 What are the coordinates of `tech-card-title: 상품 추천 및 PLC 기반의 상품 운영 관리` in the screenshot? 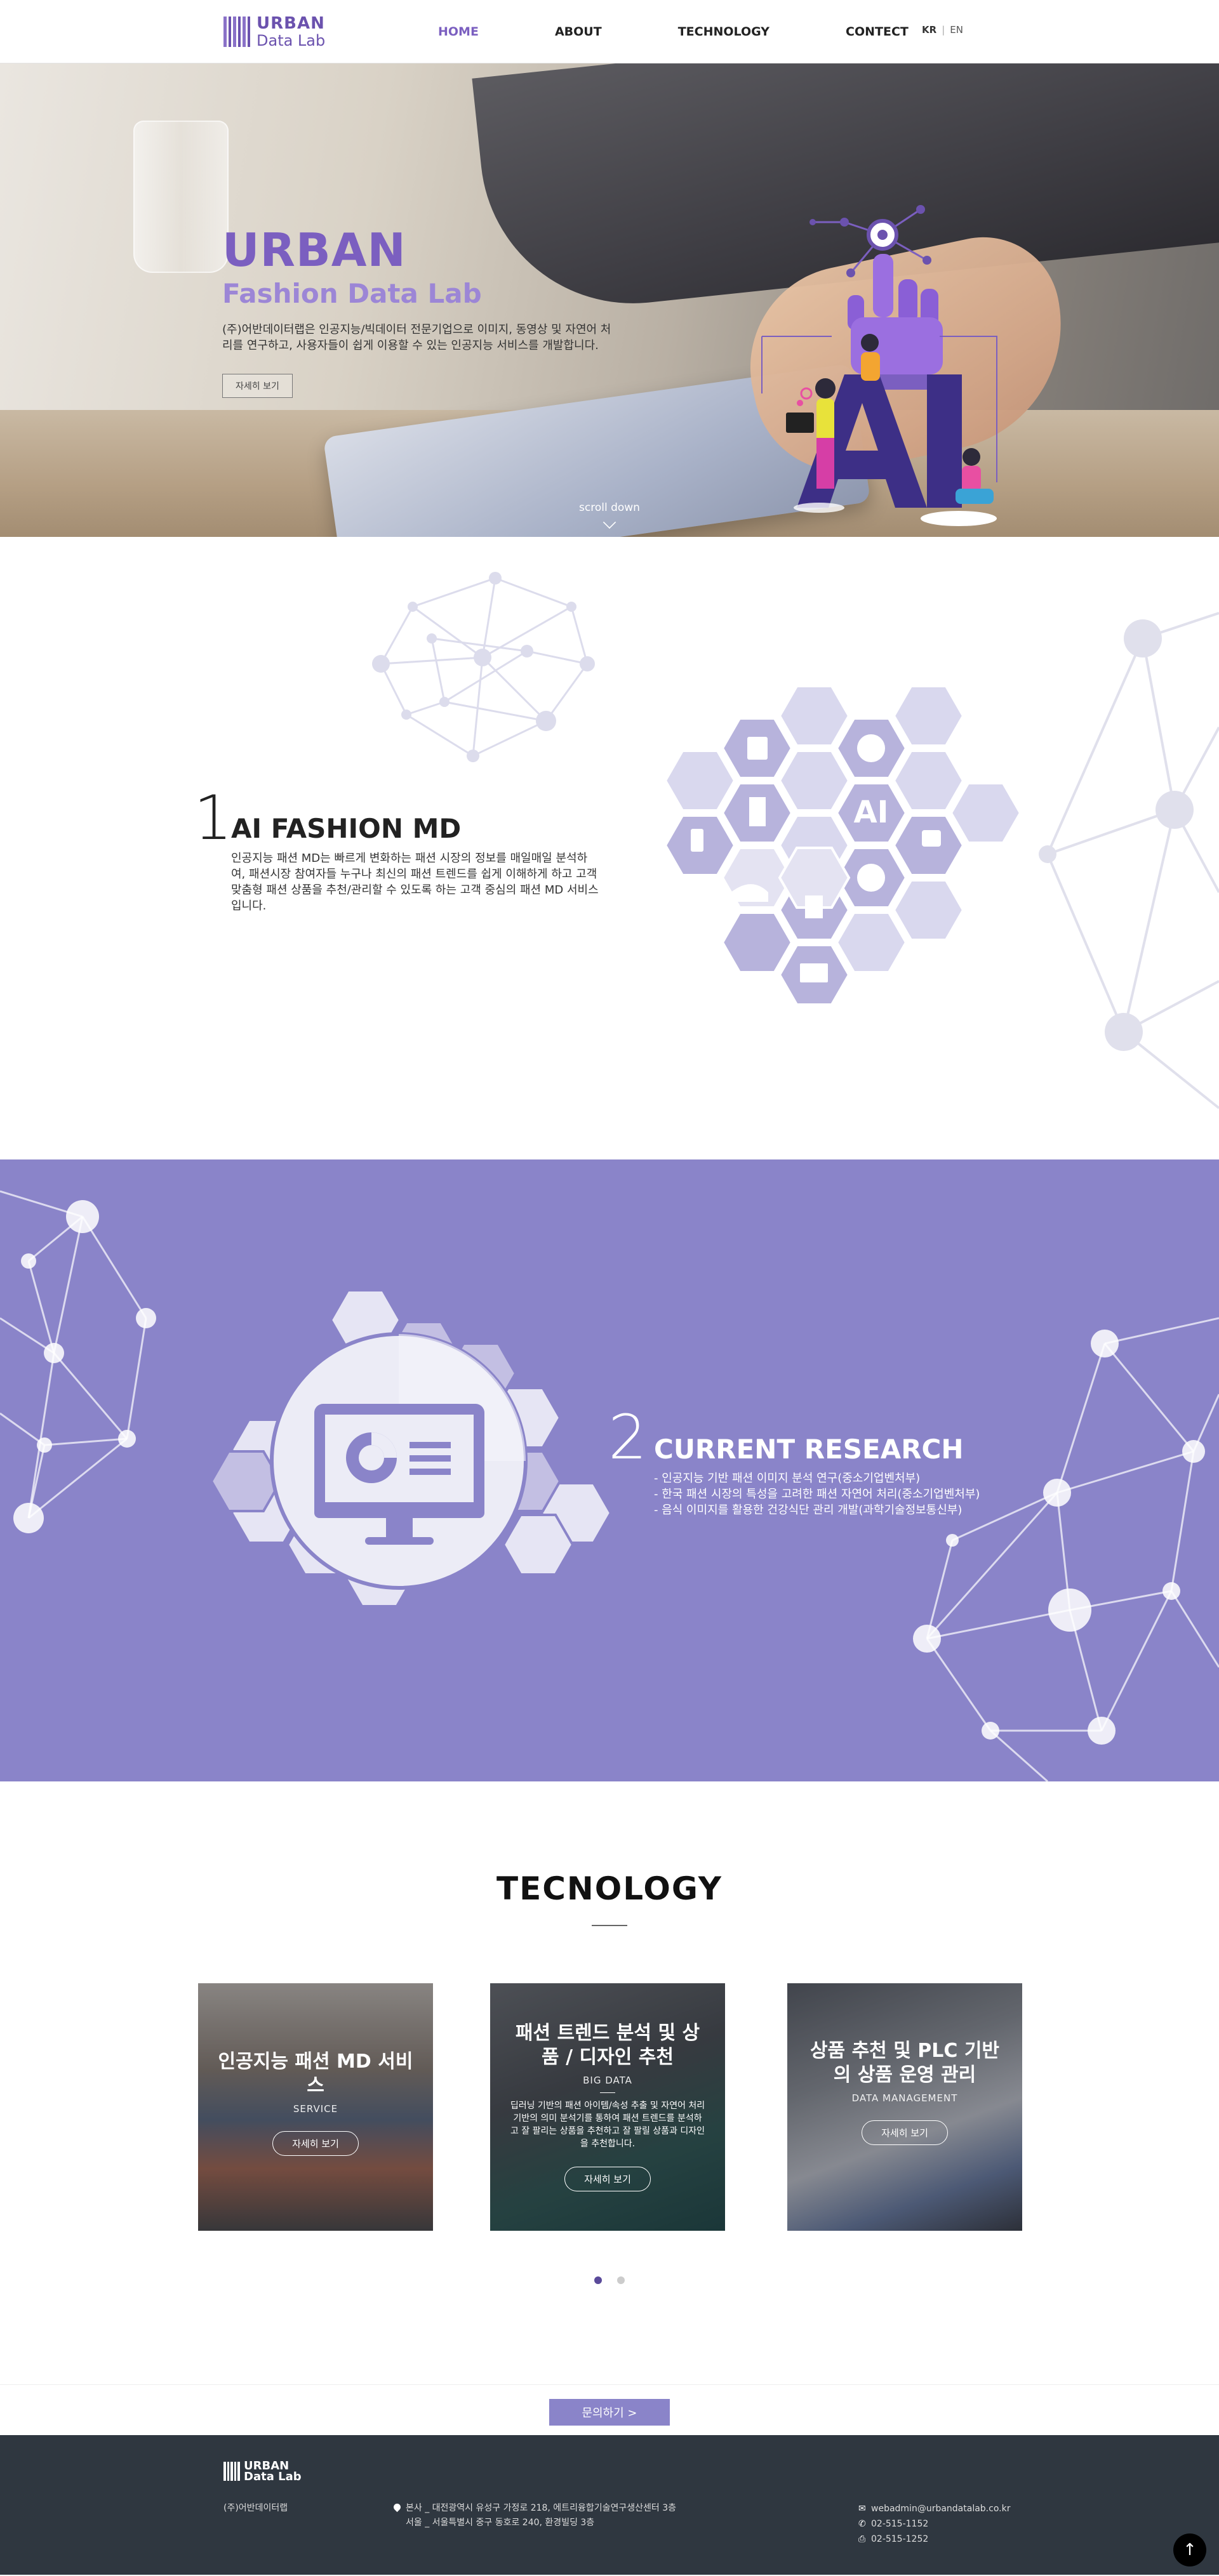 It's located at (904, 2063).